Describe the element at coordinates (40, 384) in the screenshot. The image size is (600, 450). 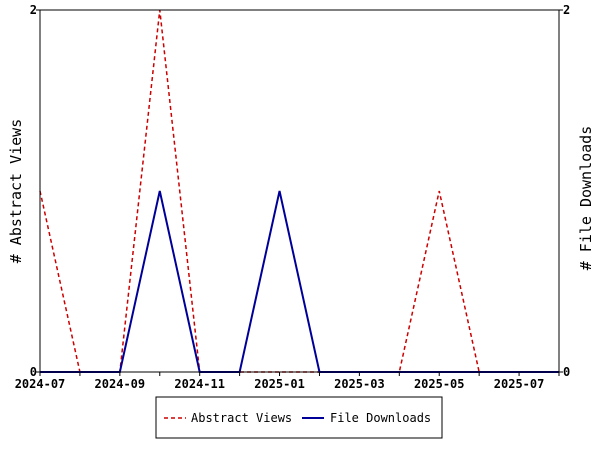
I see `x-tick-label: 2024-07` at that location.